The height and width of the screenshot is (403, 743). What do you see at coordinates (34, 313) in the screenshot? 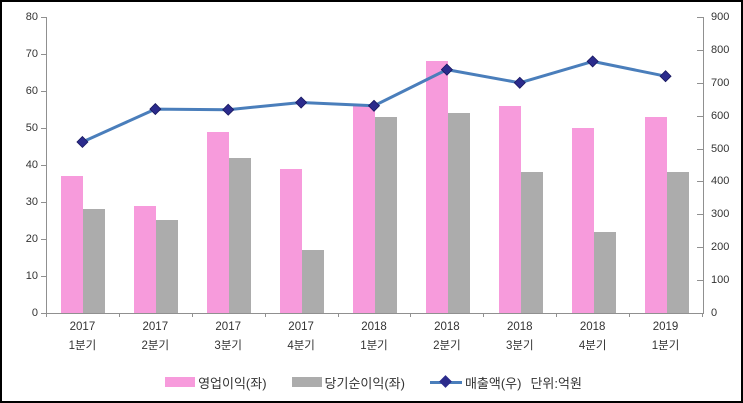
I see `left-axis-tick-label: 0` at bounding box center [34, 313].